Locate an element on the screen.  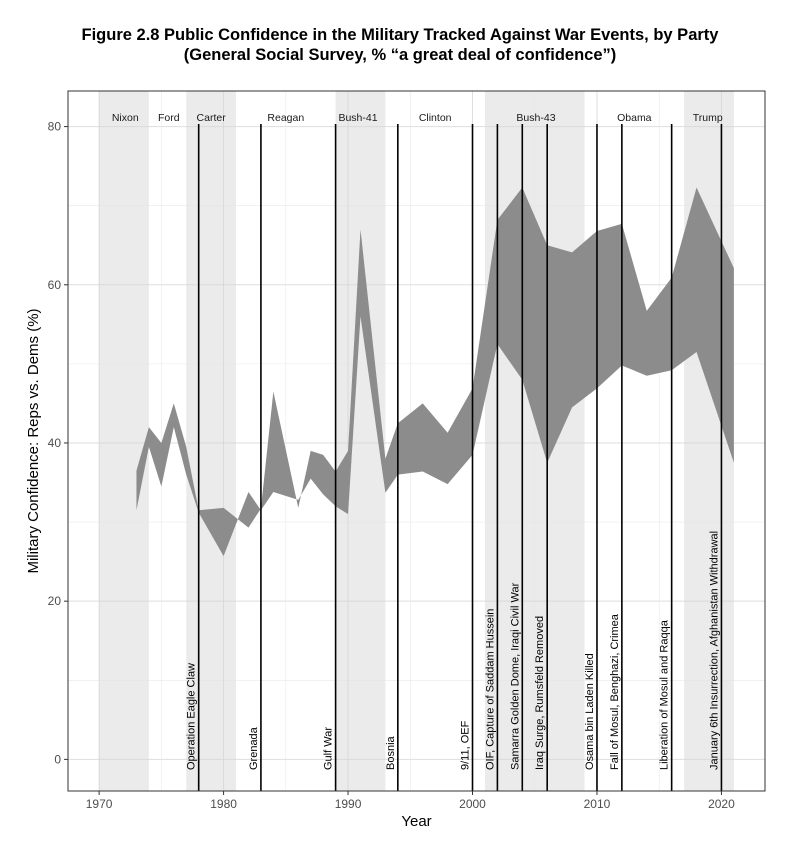
event-label: Liberation of Mosul and Raqqa is located at coordinates (665, 694).